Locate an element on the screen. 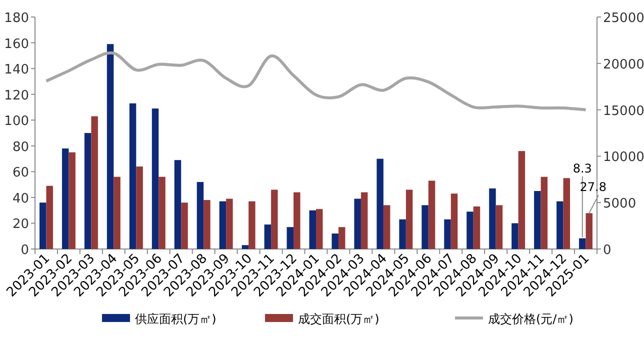  y-tick-label: 20 is located at coordinates (20, 224).